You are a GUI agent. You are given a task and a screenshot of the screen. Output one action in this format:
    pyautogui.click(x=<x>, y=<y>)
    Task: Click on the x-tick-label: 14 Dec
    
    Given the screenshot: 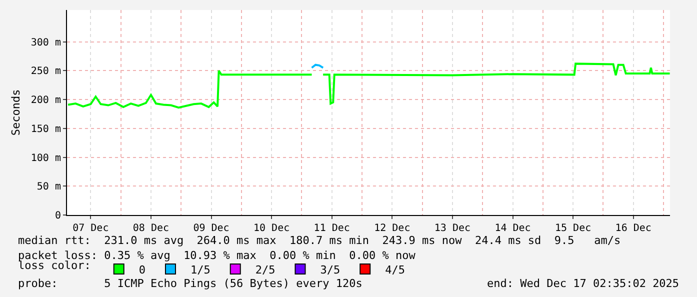 What is the action you would take?
    pyautogui.click(x=512, y=228)
    